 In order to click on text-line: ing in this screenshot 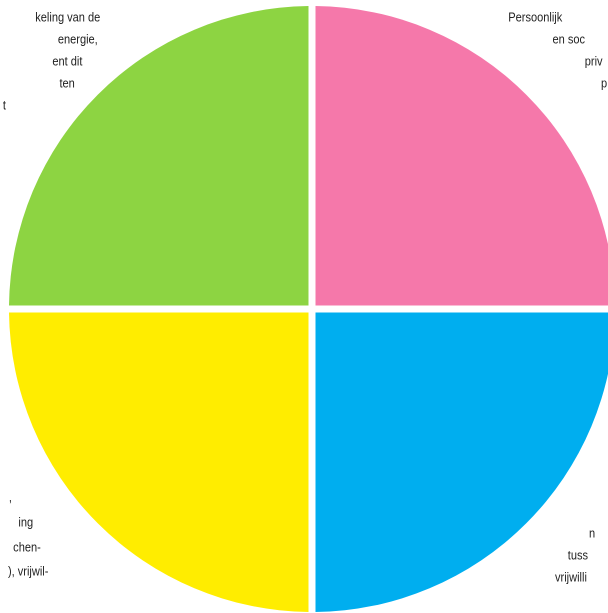, I will do `click(25, 522)`.